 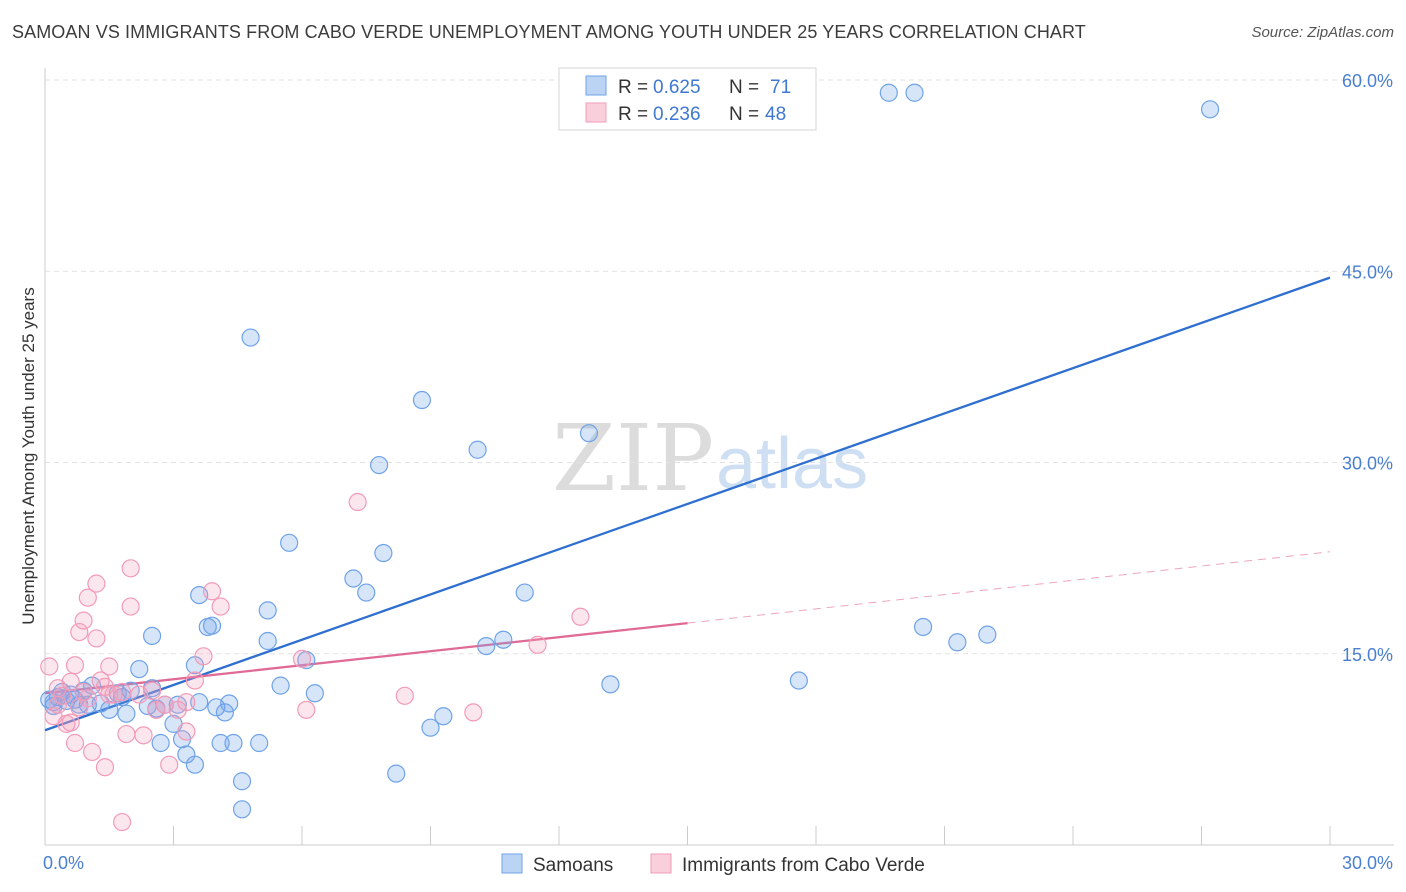 What do you see at coordinates (28, 455) in the screenshot?
I see `y-axis-label: Unemployment Among Youth under 25 years` at bounding box center [28, 455].